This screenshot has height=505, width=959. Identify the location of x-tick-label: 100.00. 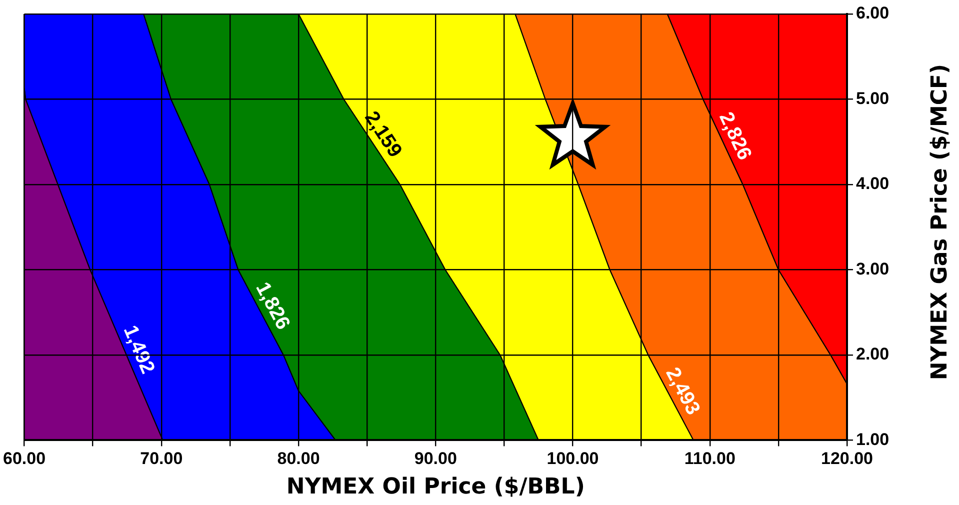
(572, 458).